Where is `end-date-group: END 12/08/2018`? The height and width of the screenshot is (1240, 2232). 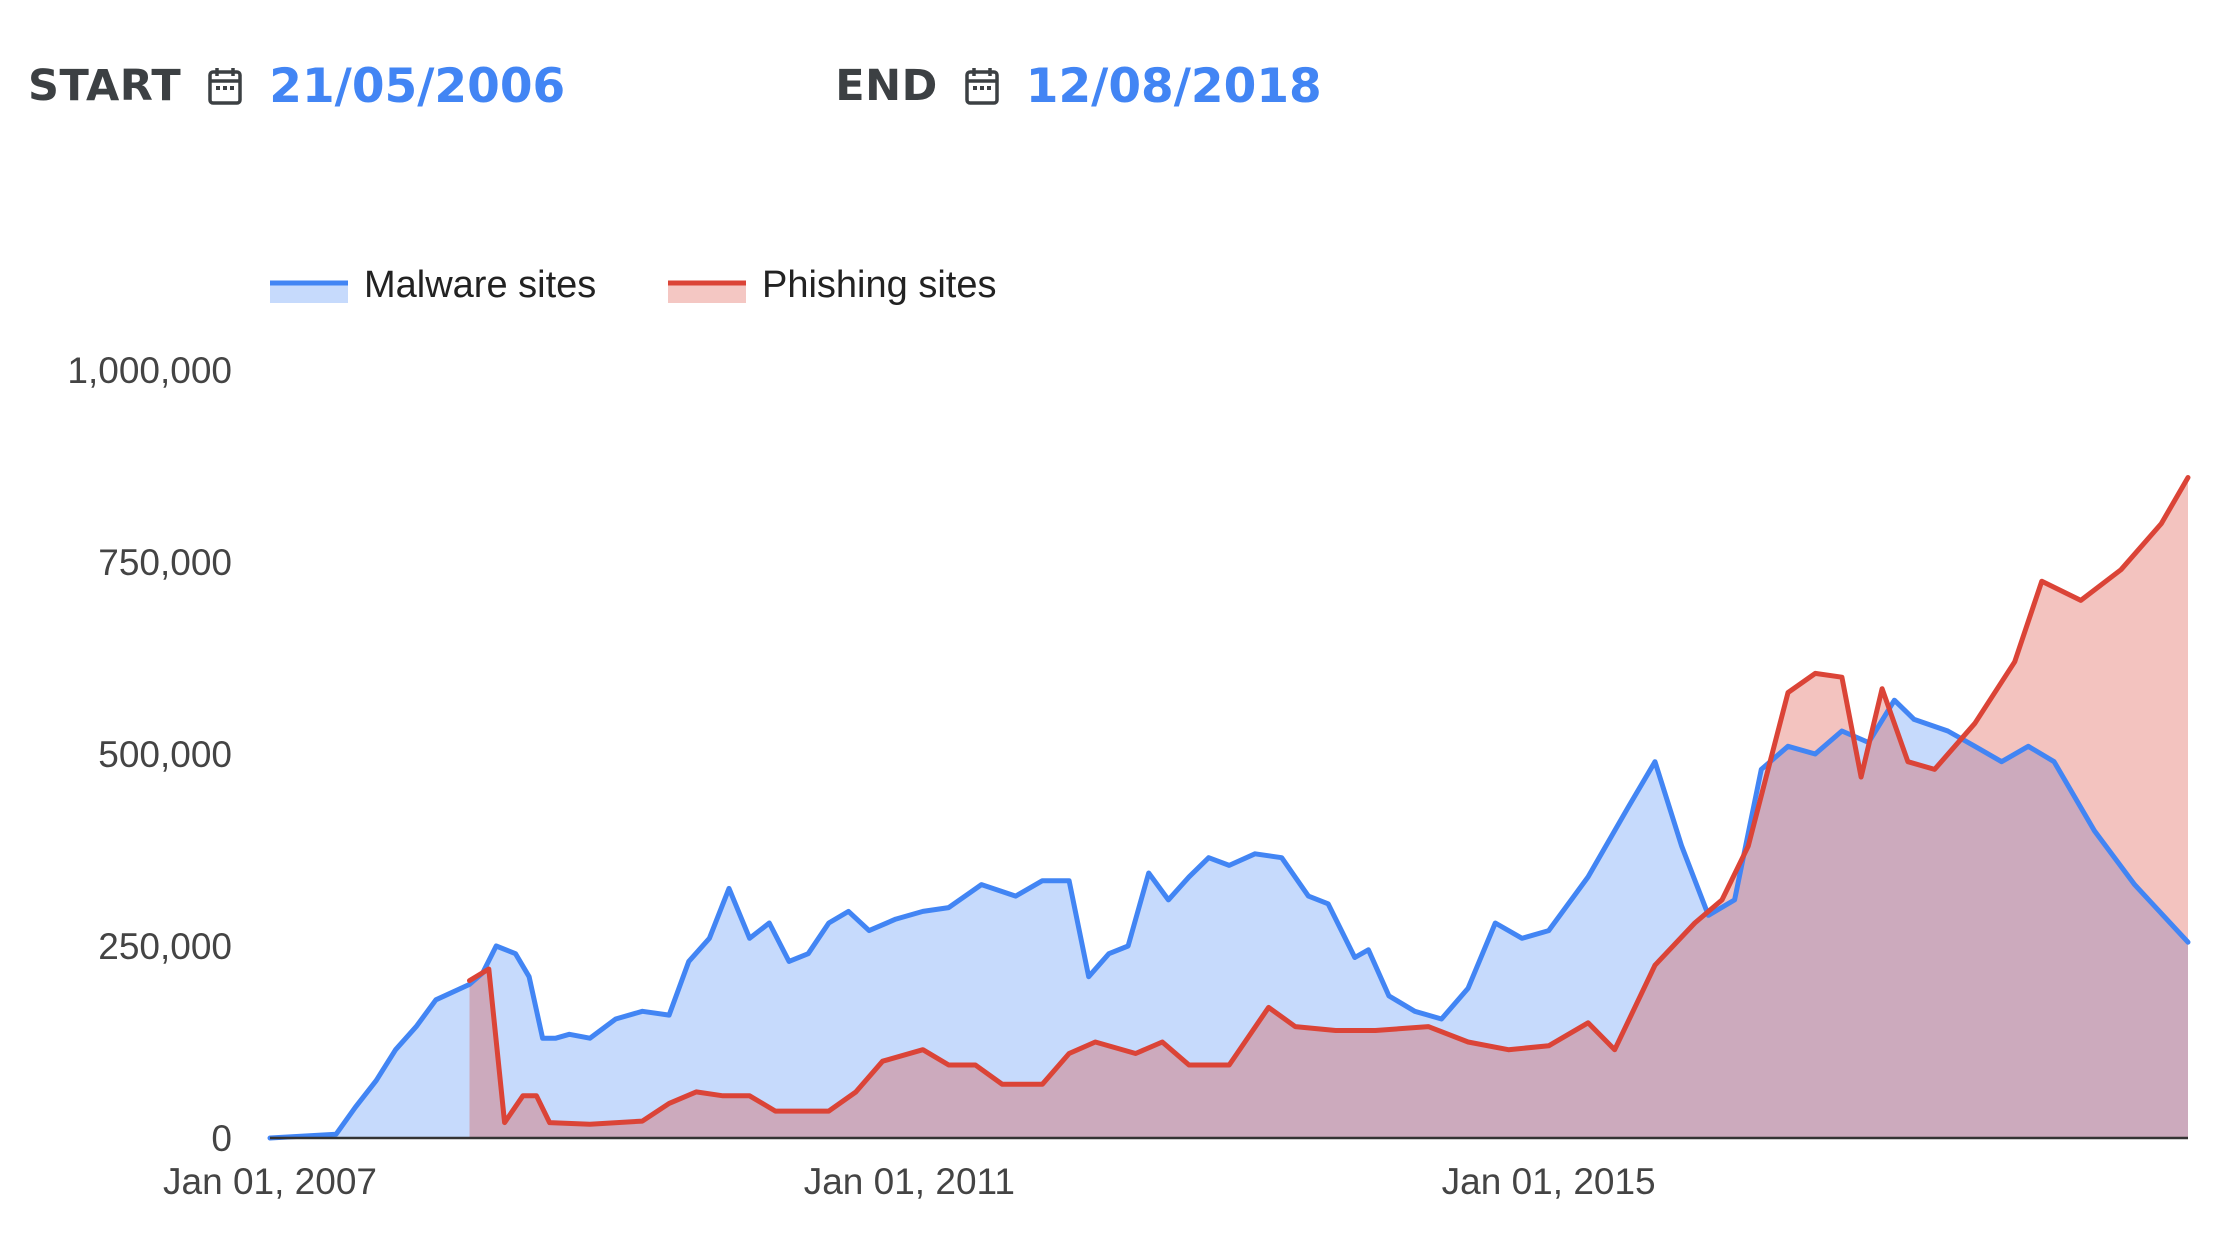 end-date-group: END 12/08/2018 is located at coordinates (1078, 86).